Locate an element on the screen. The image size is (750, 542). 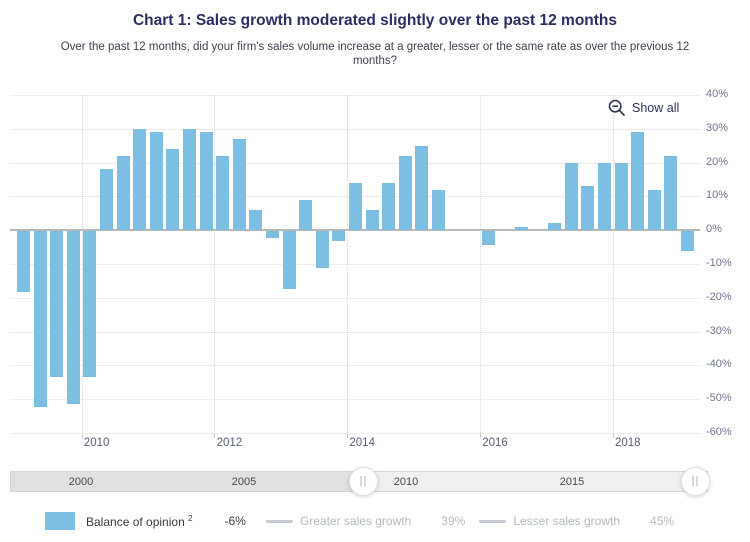
navigator-year-label: 2010 is located at coordinates (406, 481).